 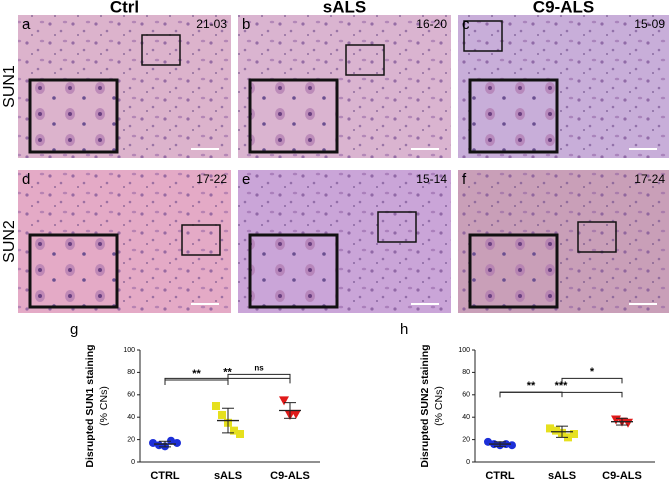 What do you see at coordinates (431, 179) in the screenshot?
I see `sample-id: 15-14` at bounding box center [431, 179].